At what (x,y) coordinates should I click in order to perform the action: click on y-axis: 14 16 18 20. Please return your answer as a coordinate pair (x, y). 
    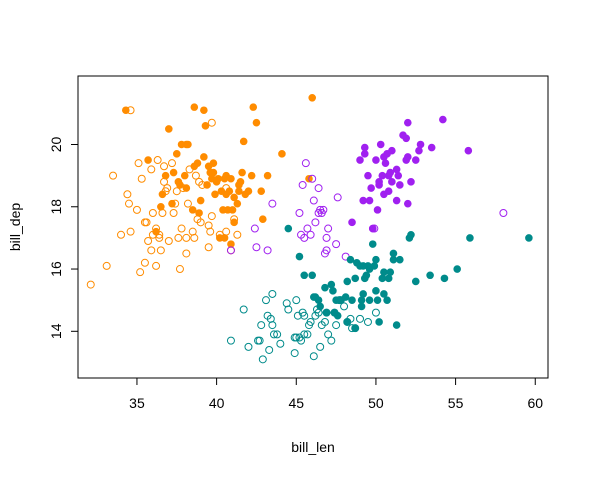
    Looking at the image, I should click on (63, 237).